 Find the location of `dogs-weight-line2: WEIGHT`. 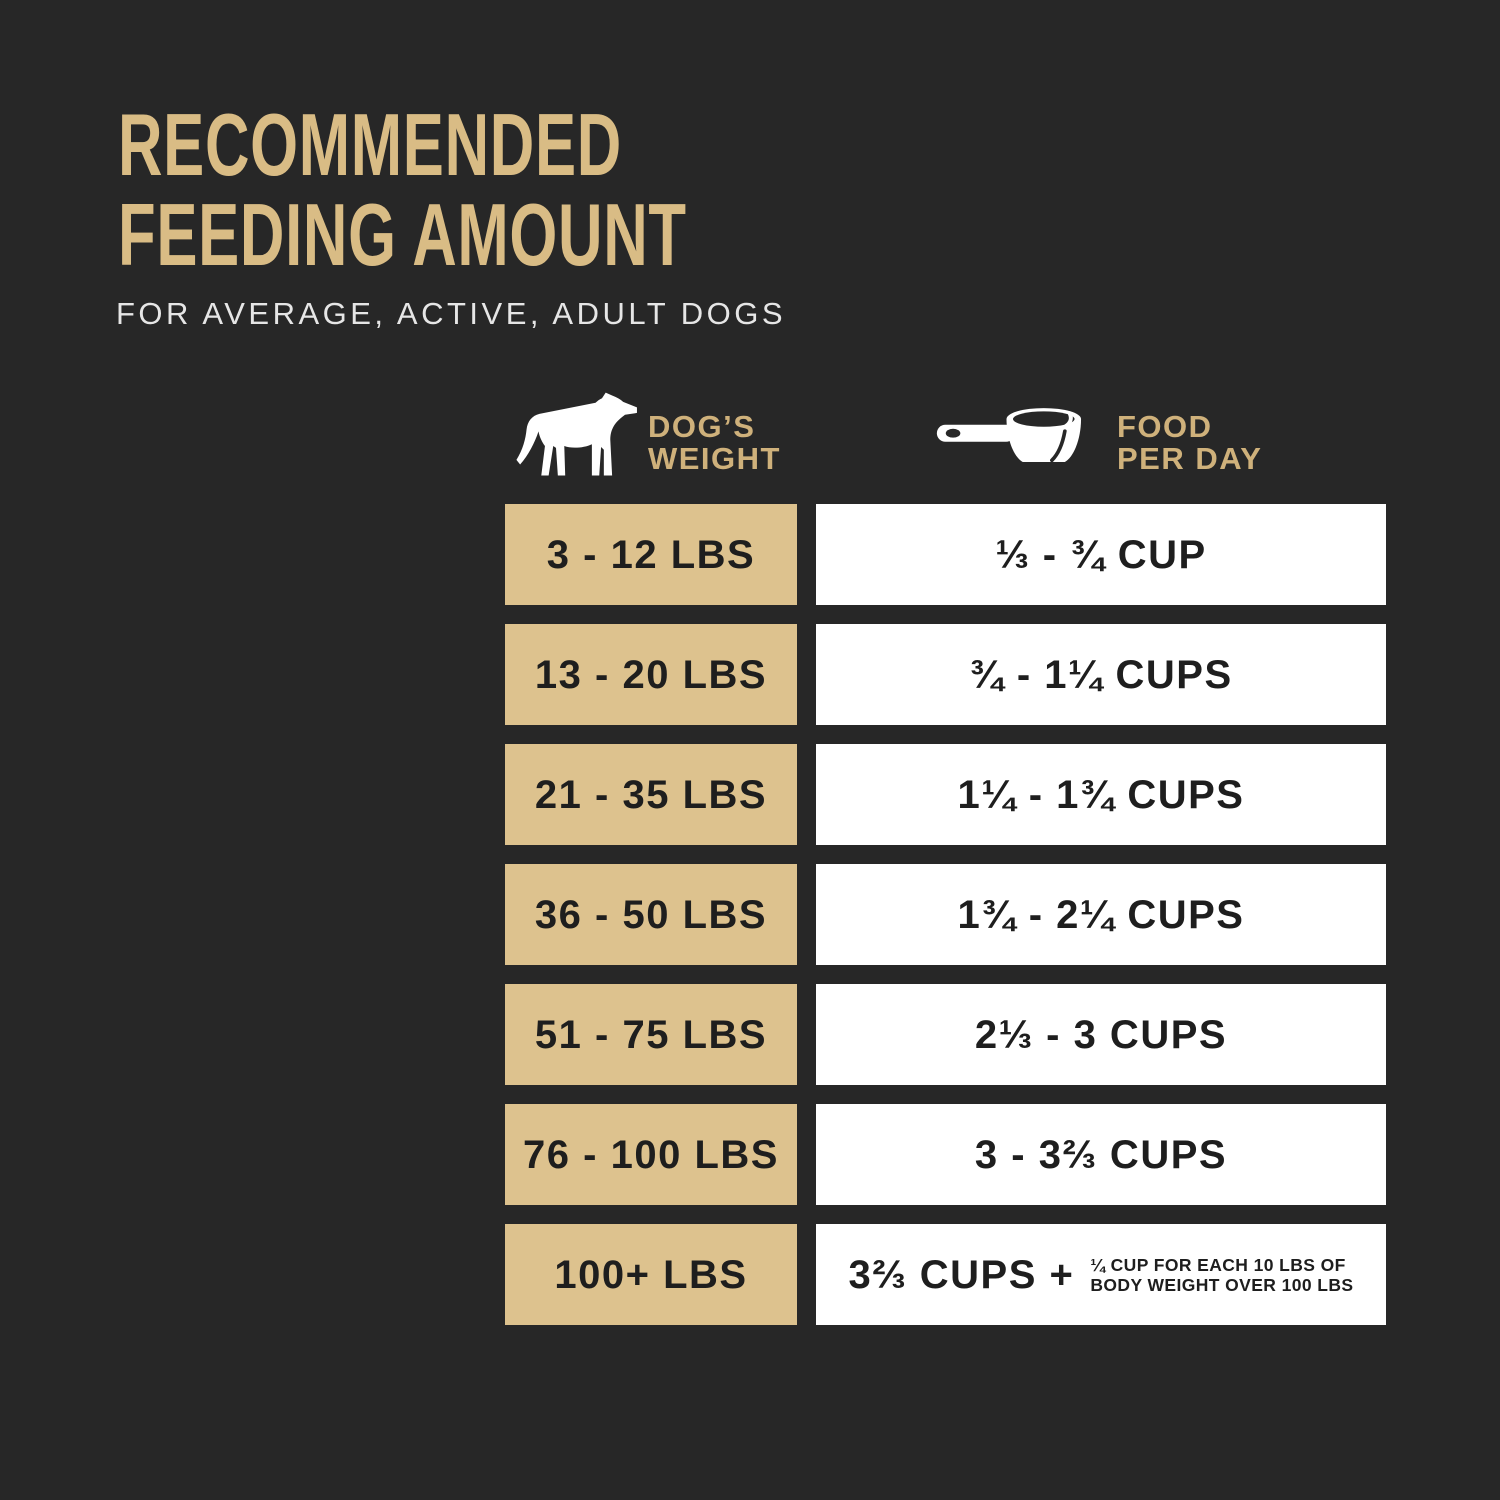

dogs-weight-line2: WEIGHT is located at coordinates (714, 458).